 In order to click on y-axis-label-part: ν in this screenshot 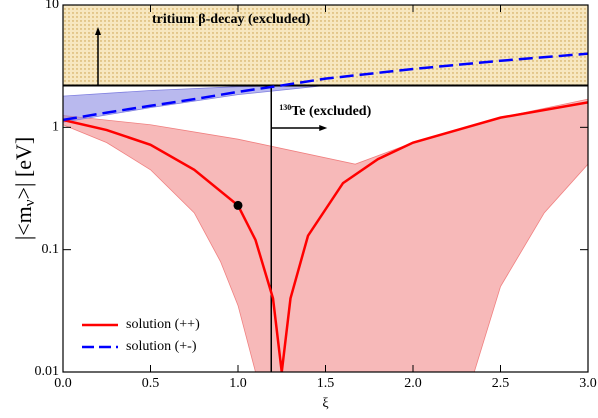, I will do `click(30, 202)`.